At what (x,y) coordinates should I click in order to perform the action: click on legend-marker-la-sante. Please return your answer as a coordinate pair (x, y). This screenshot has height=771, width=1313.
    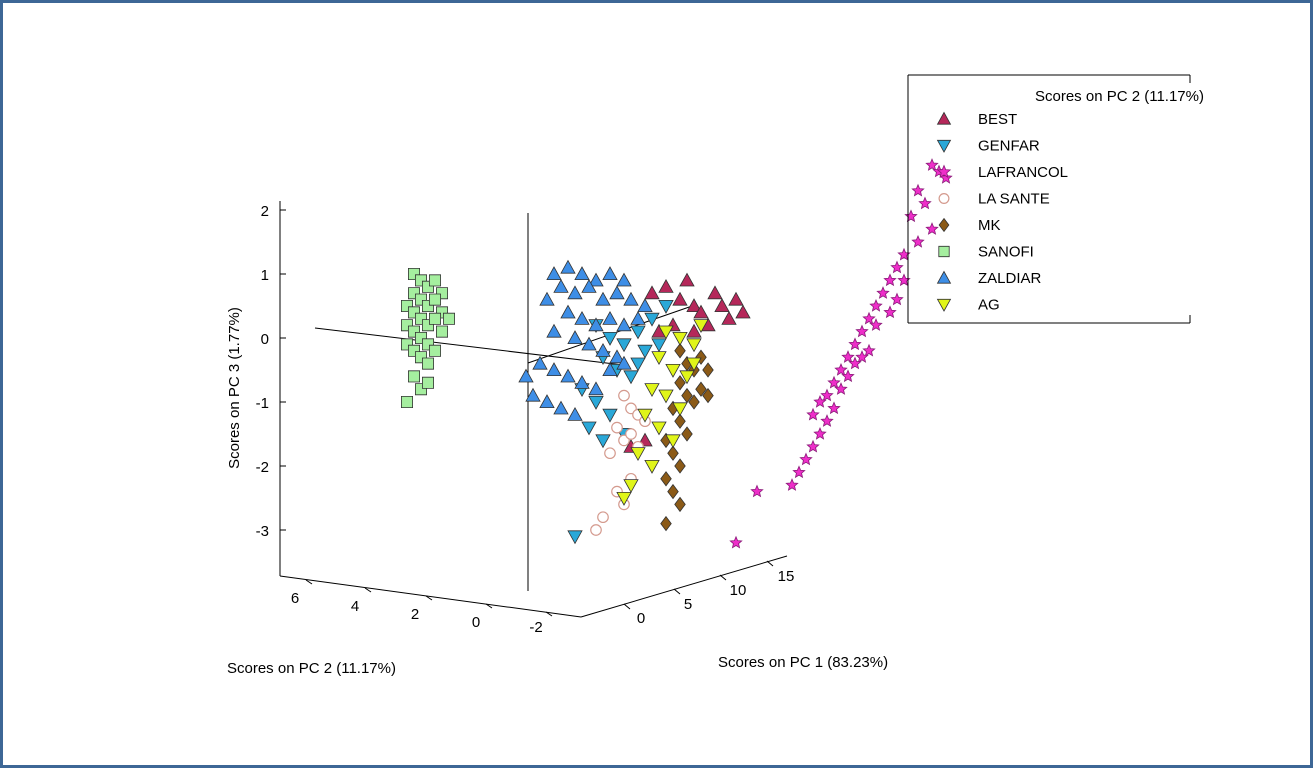
    Looking at the image, I should click on (944, 198).